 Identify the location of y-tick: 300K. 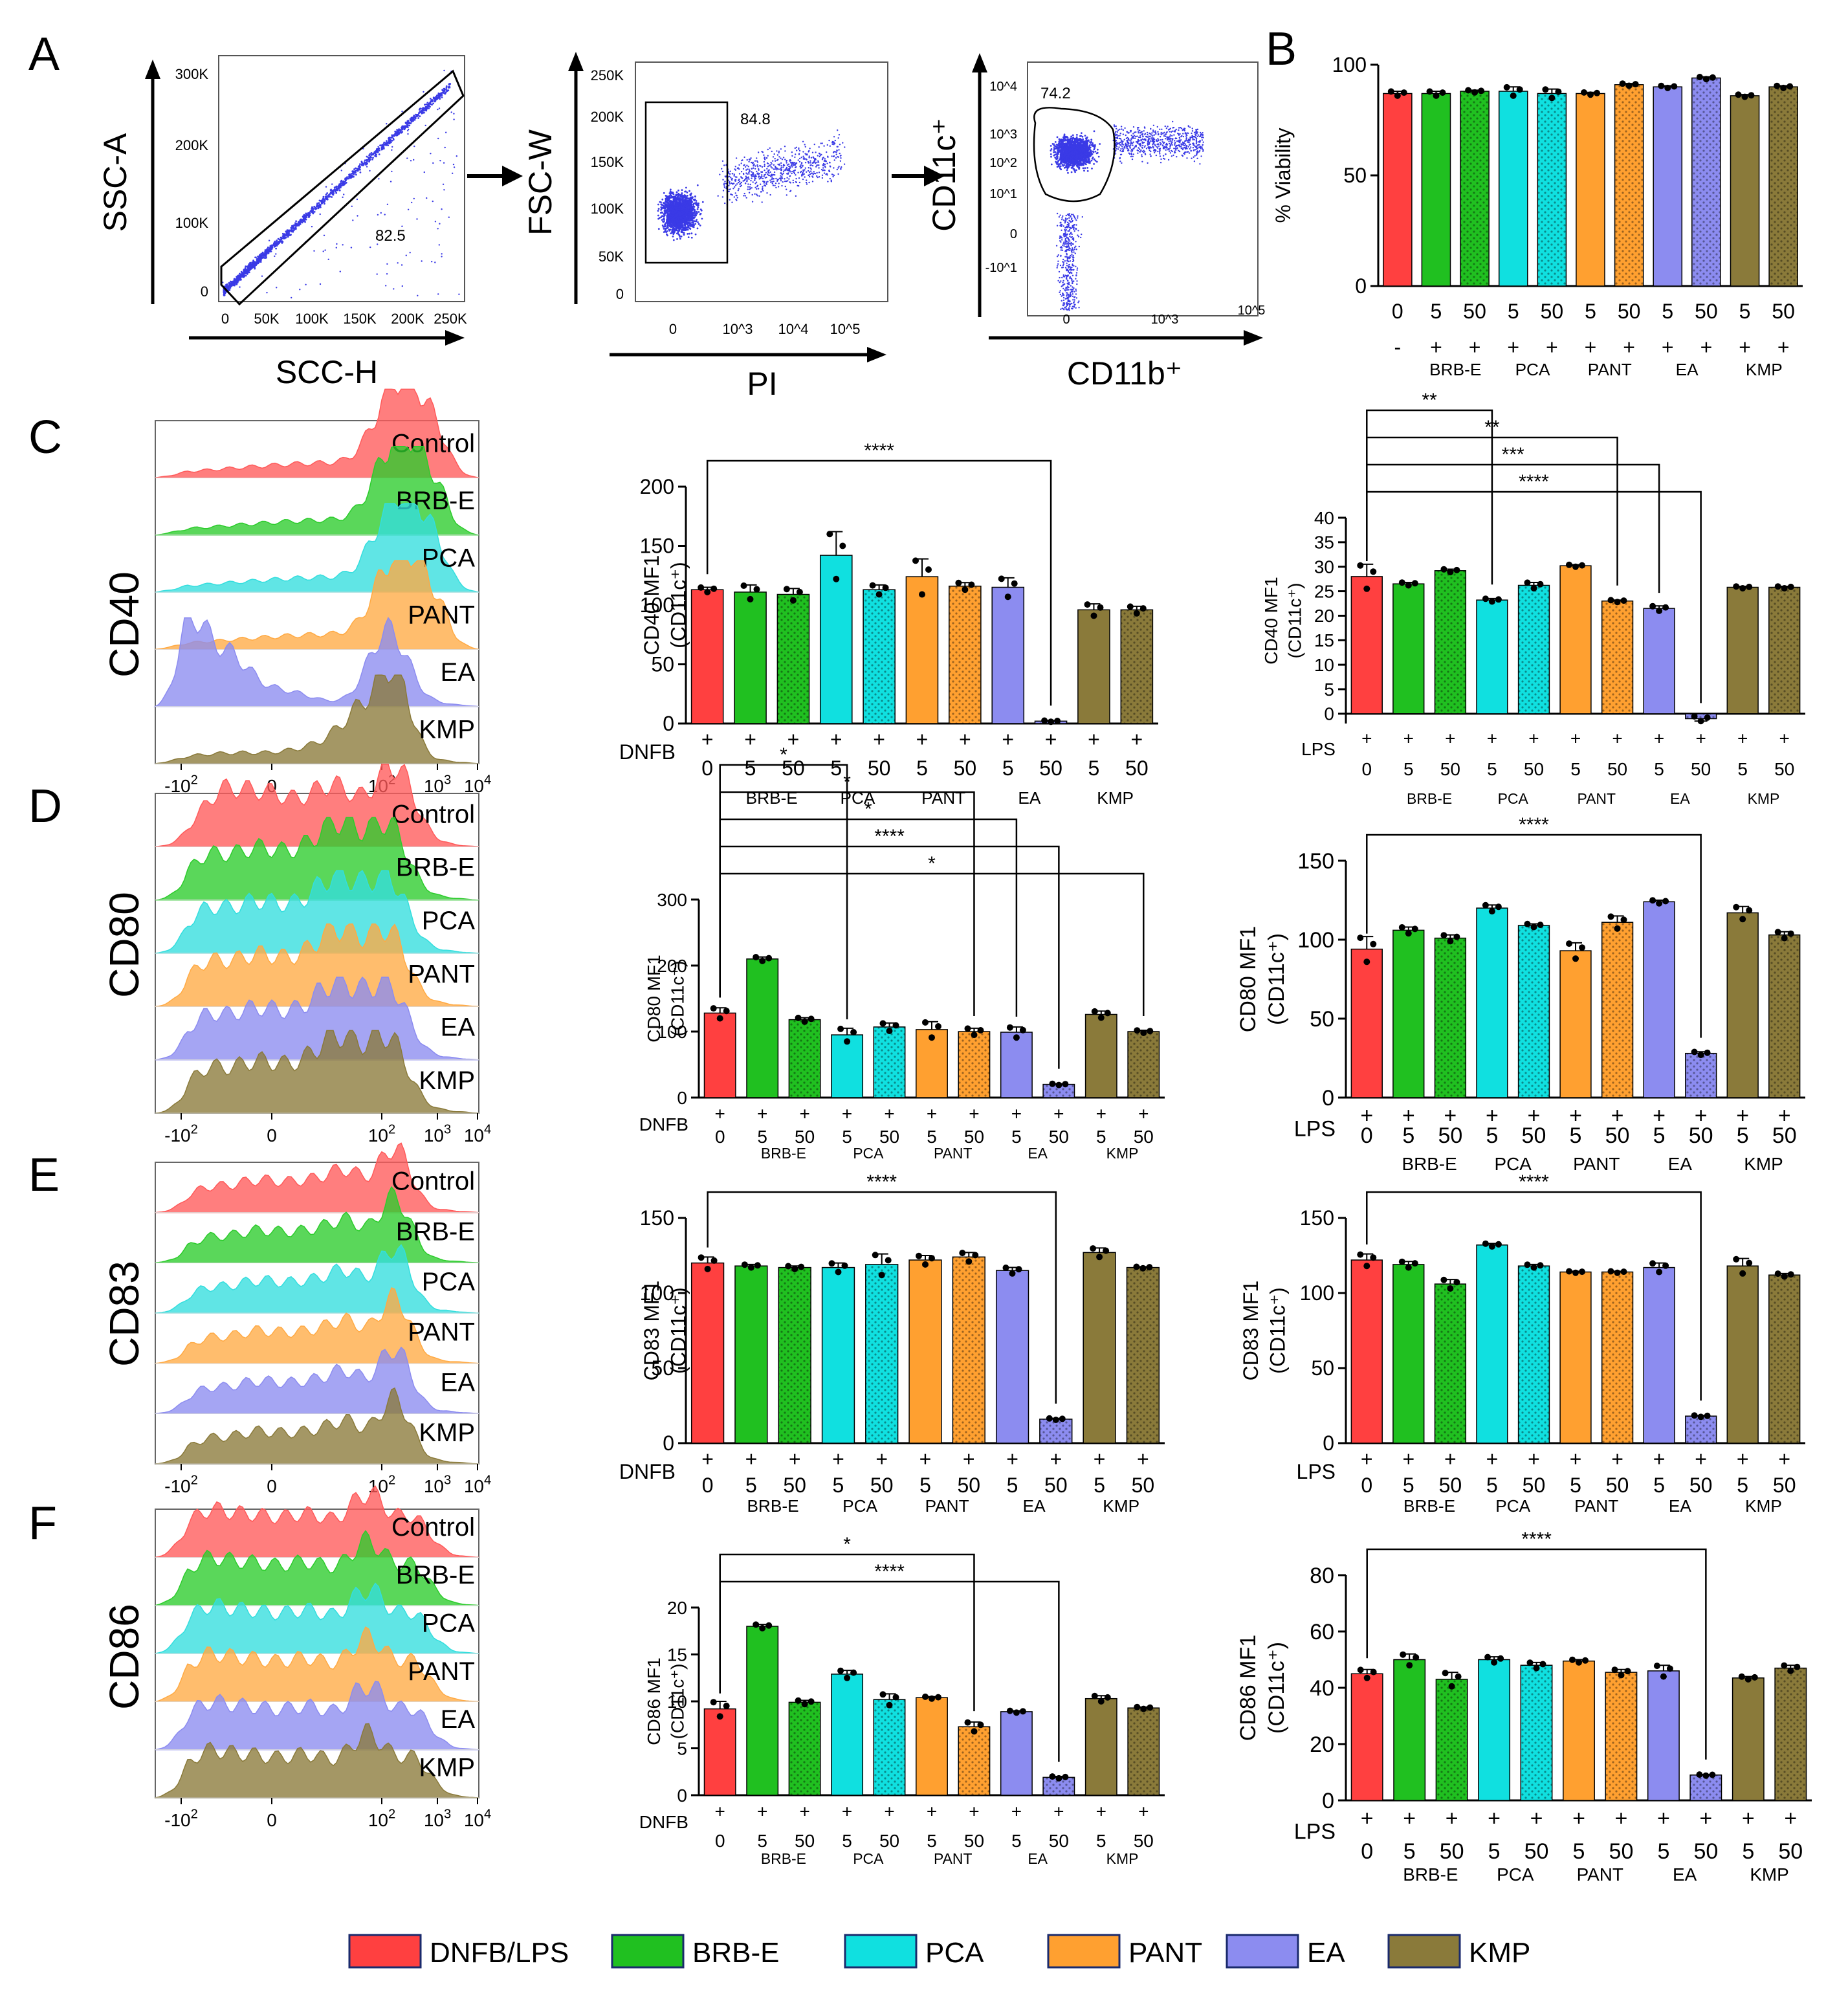
(192, 74).